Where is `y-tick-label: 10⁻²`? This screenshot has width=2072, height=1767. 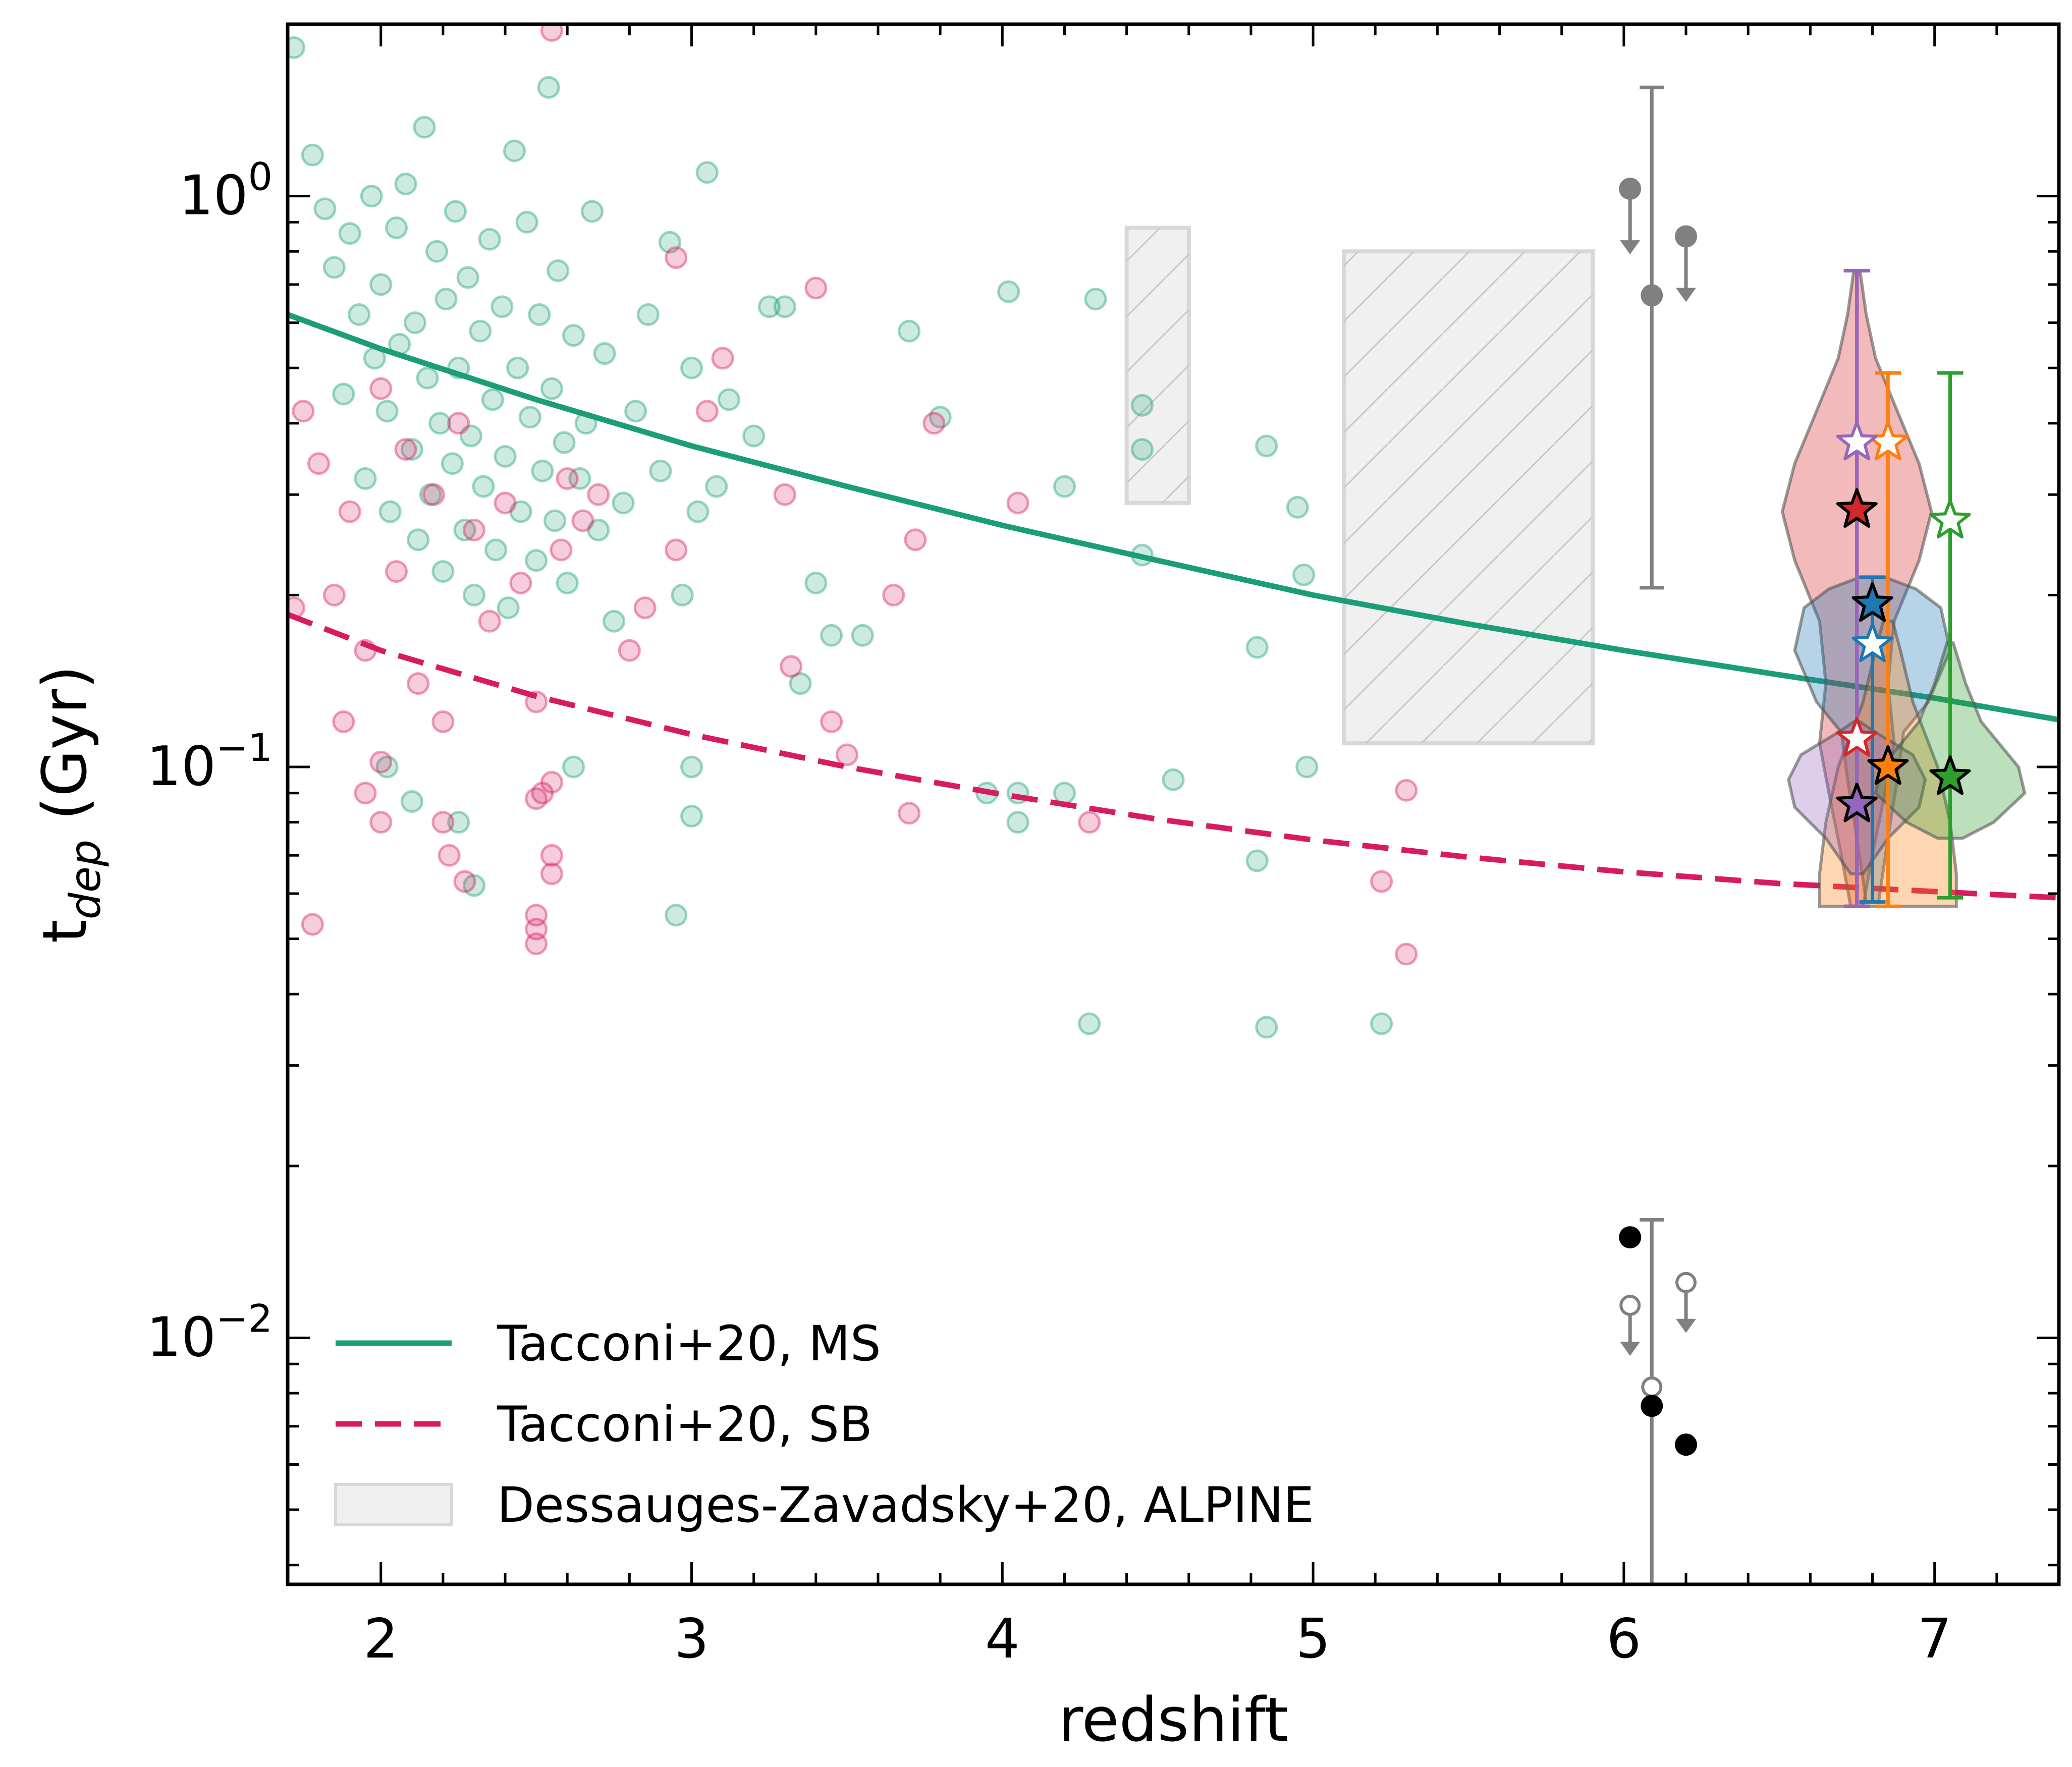
y-tick-label: 10⁻² is located at coordinates (209, 1332).